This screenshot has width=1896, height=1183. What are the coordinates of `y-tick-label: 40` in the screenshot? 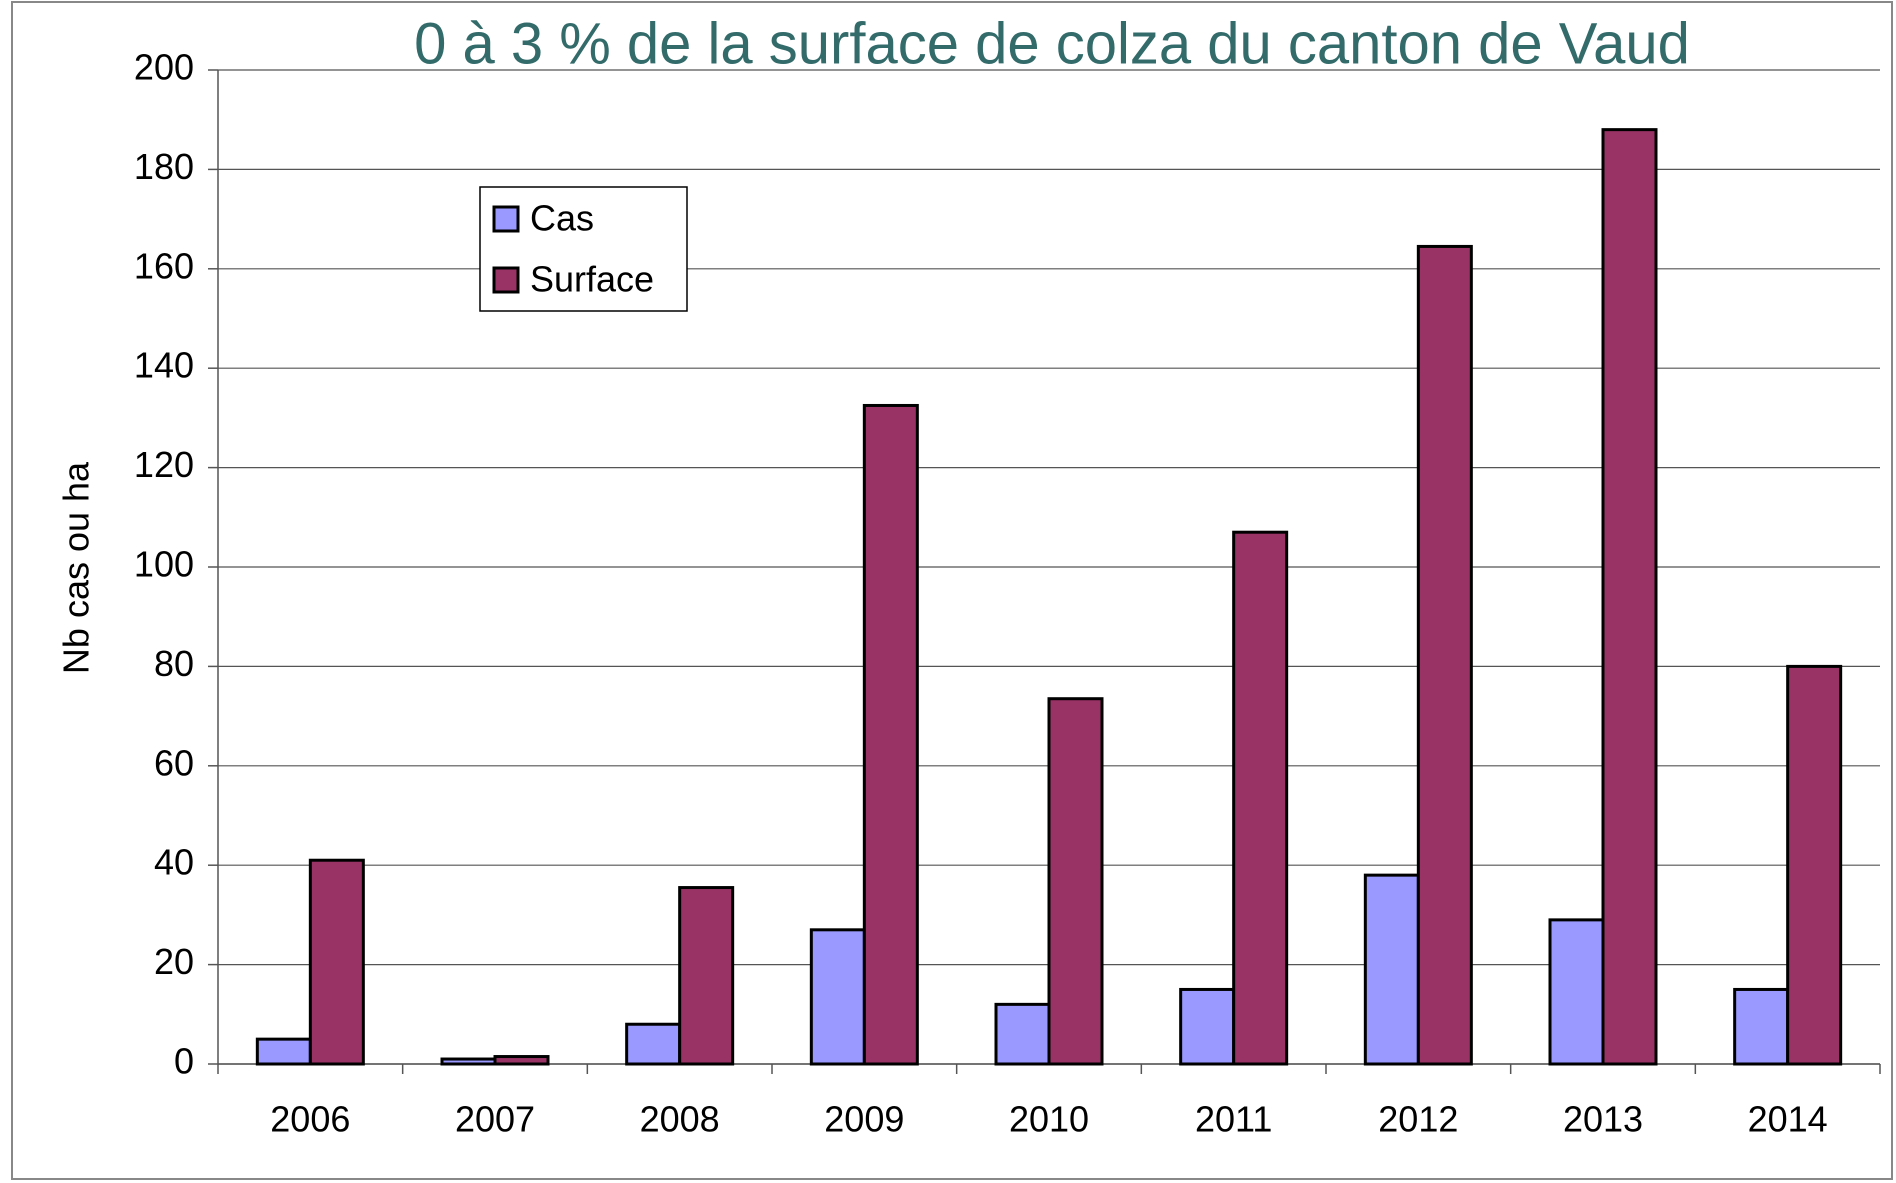 It's located at (174, 862).